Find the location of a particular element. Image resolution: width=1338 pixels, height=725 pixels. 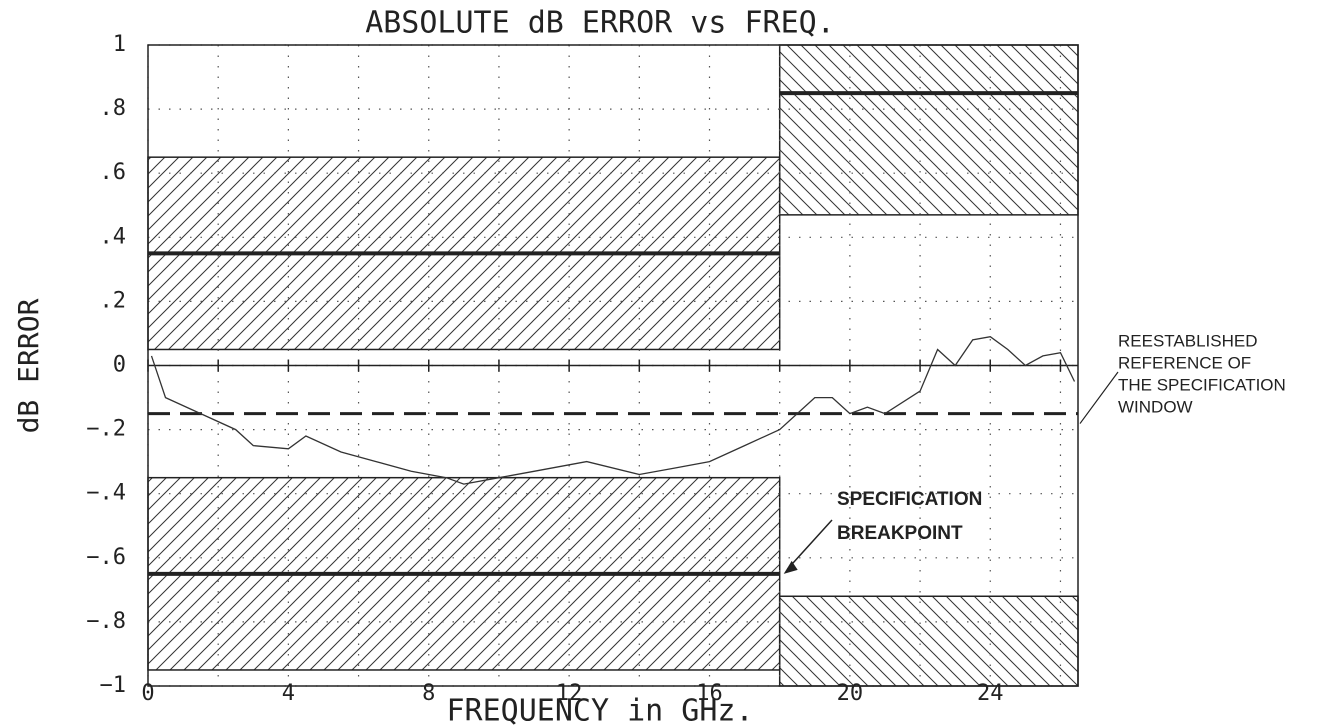

x-tick-label: 12 is located at coordinates (569, 693).